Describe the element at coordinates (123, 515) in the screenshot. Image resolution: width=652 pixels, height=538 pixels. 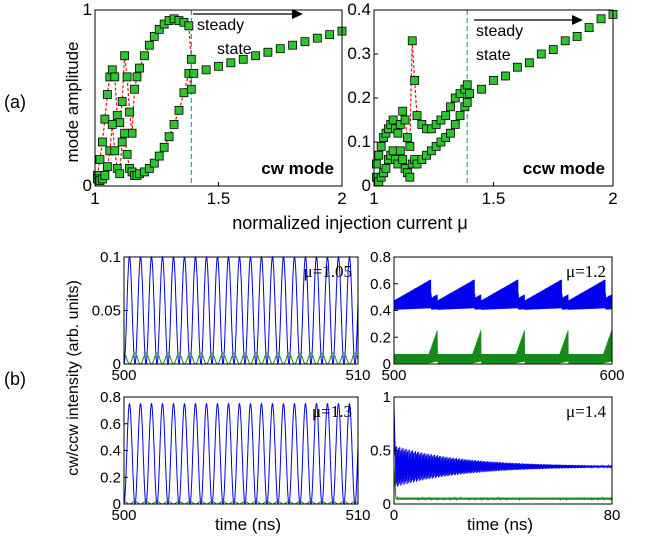
I see `b3-xtick-label: 500` at that location.